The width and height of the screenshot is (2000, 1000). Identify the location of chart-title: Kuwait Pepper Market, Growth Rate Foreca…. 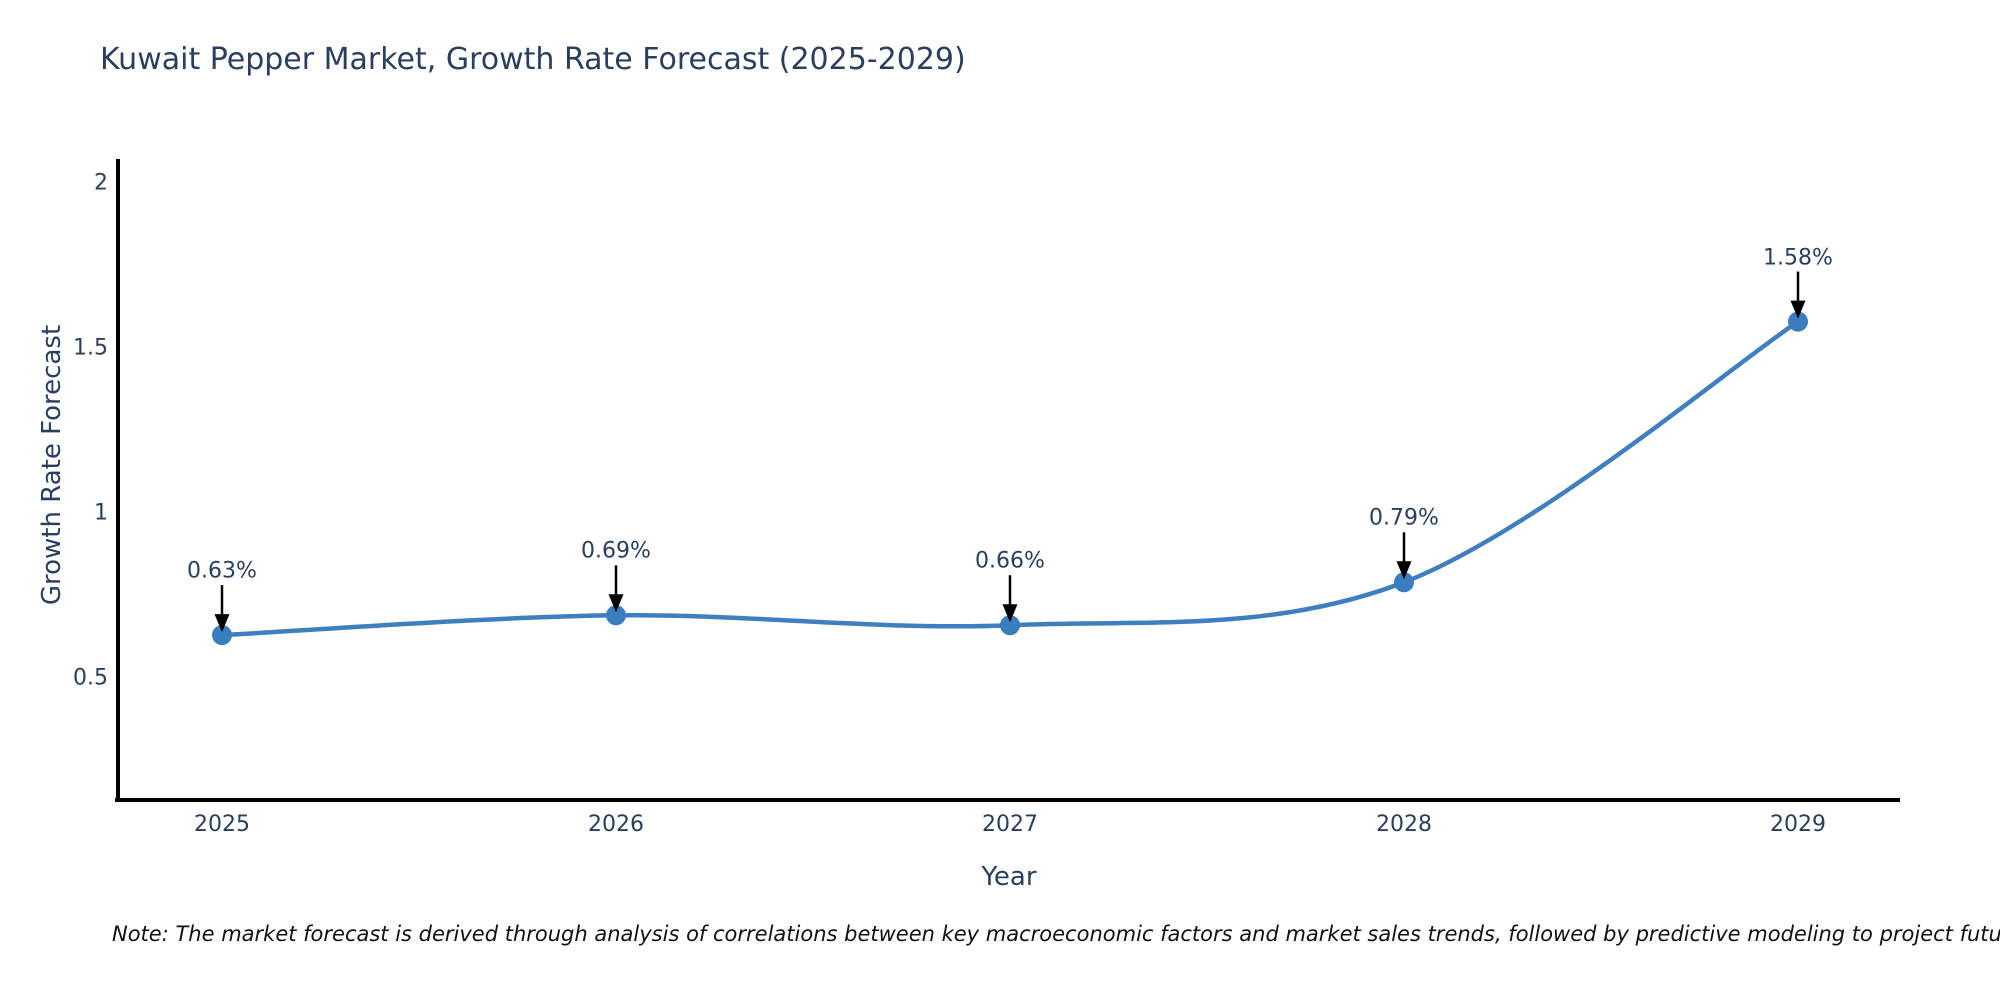
(533, 59).